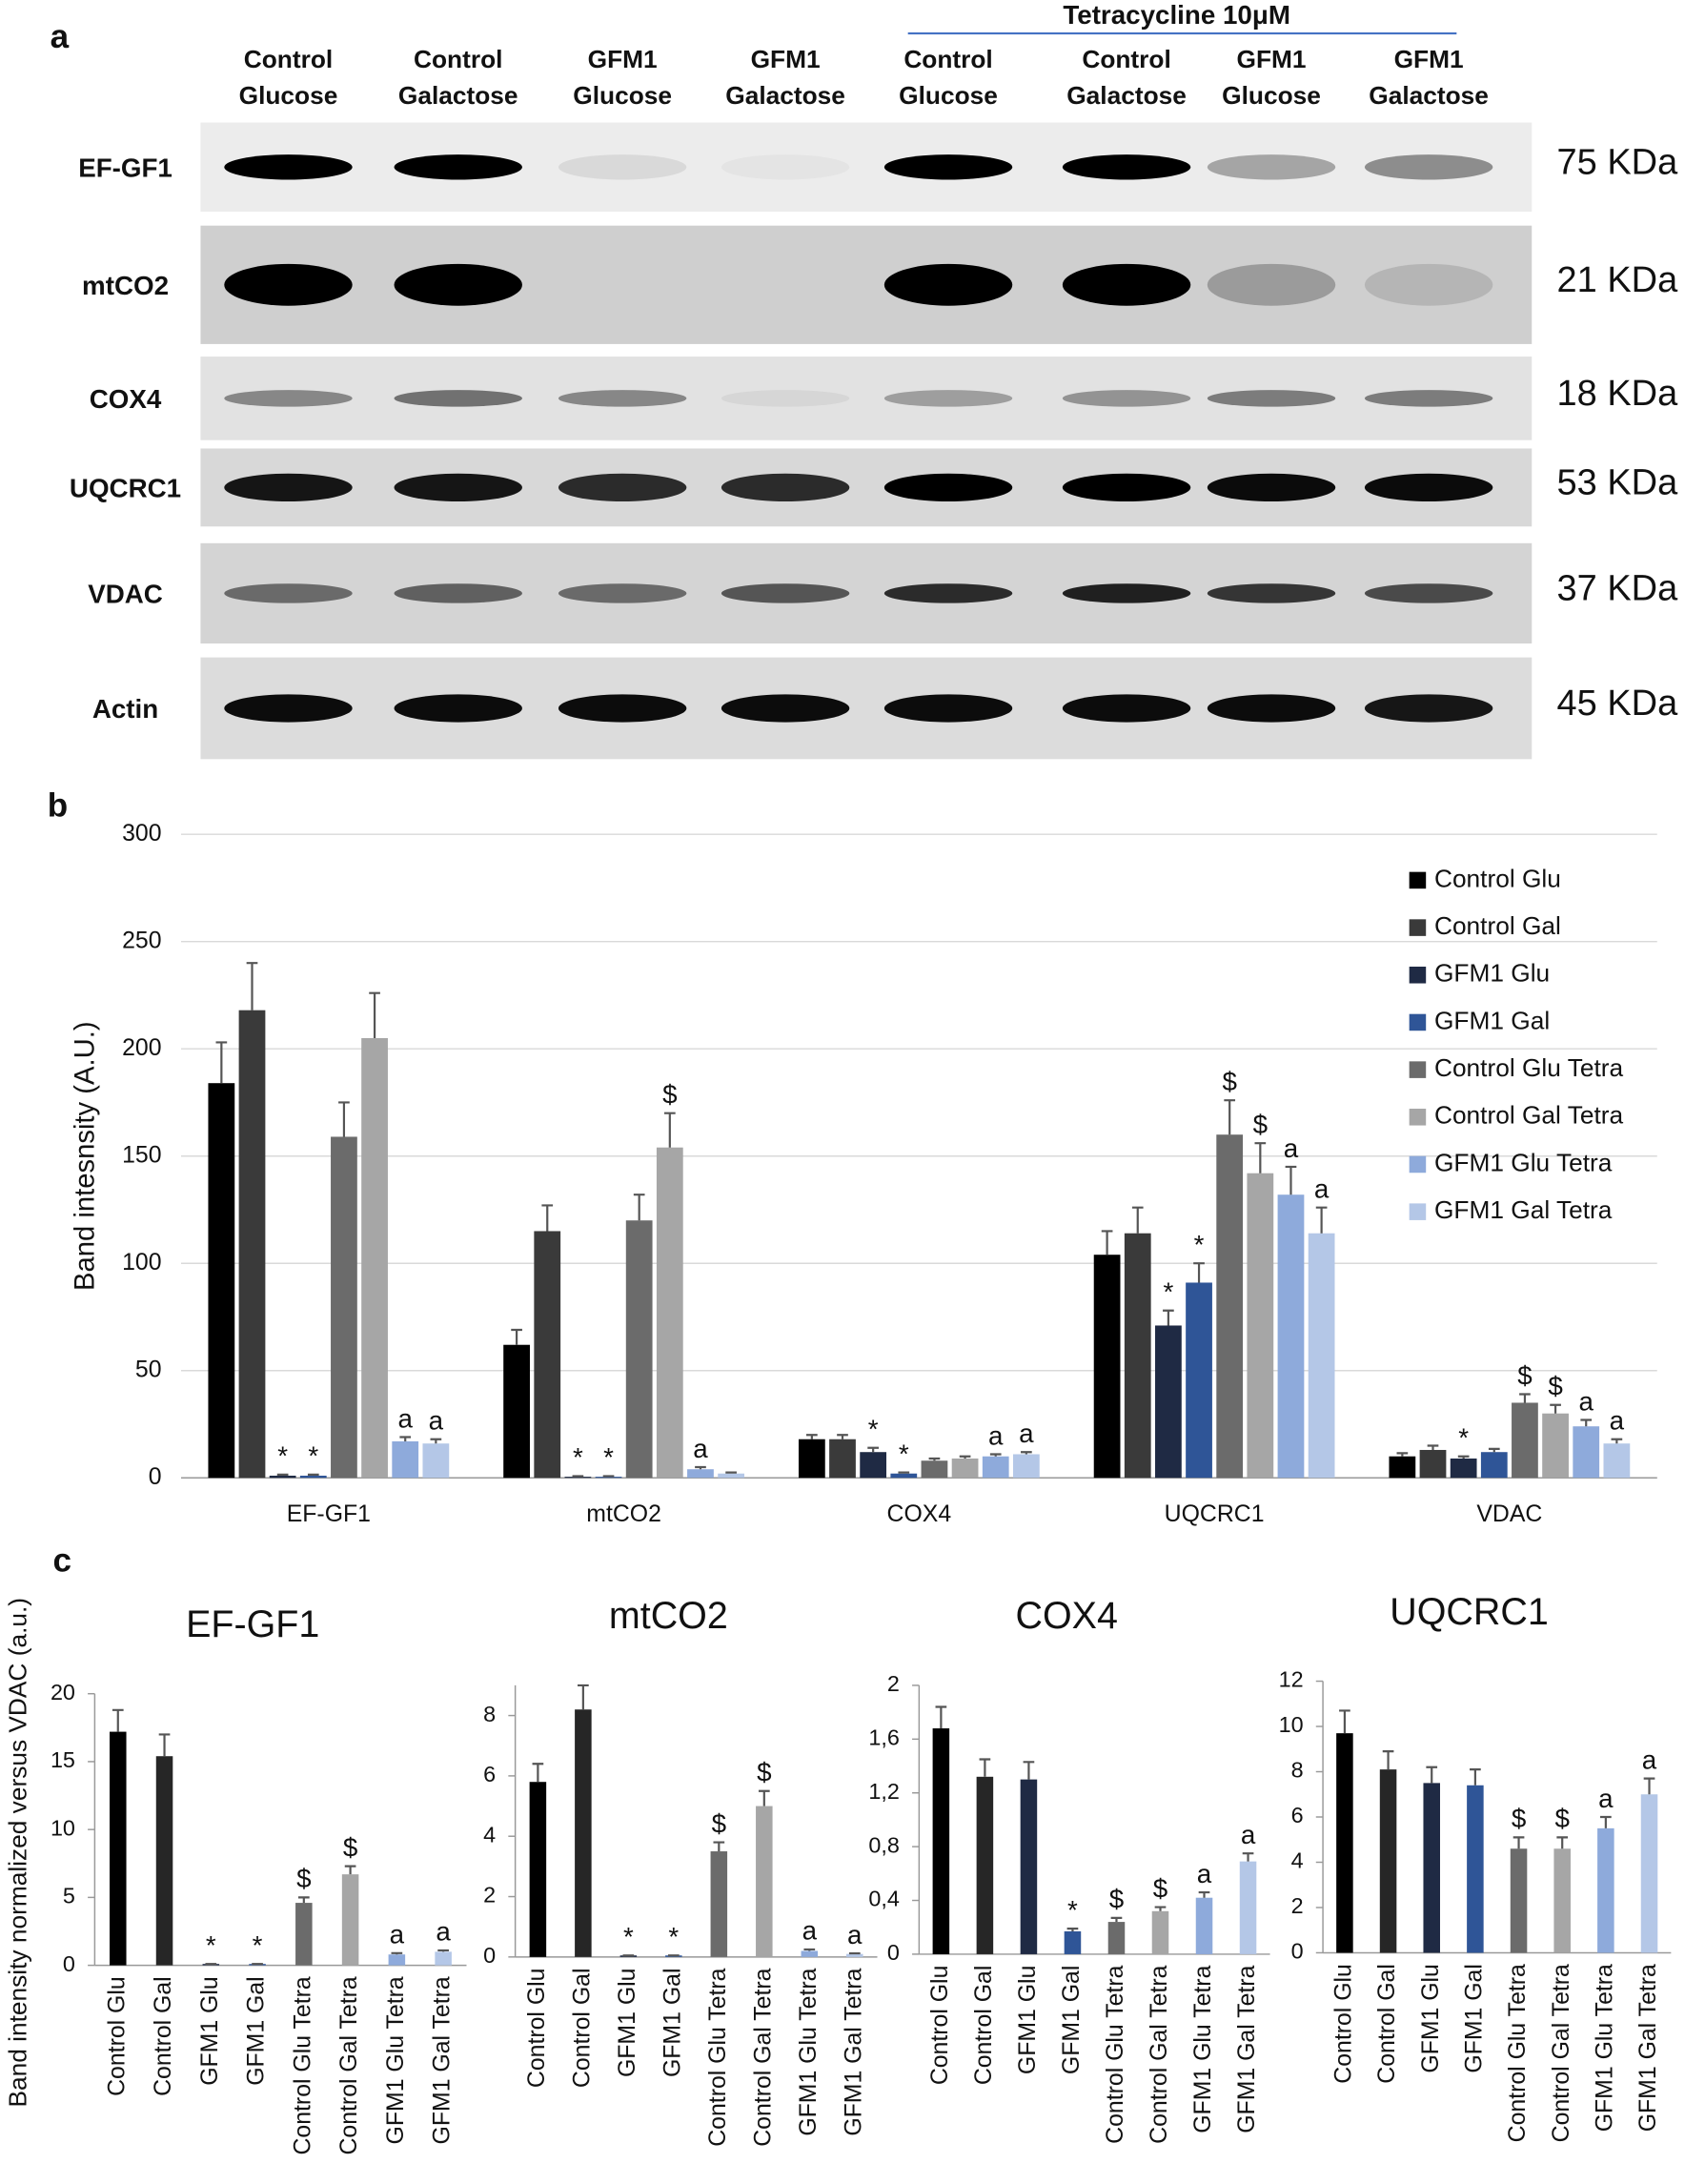 Image resolution: width=1685 pixels, height=2184 pixels. What do you see at coordinates (763, 2057) in the screenshot?
I see `x-tick-label: Control Gal Tetra` at bounding box center [763, 2057].